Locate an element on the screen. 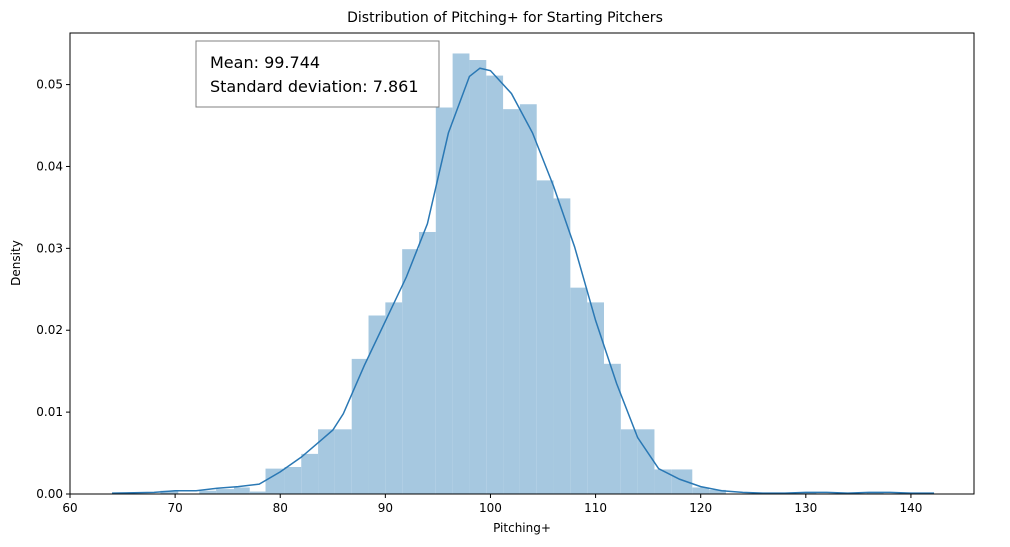 Image resolution: width=1010 pixels, height=547 pixels. stats-box-frame is located at coordinates (317, 74).